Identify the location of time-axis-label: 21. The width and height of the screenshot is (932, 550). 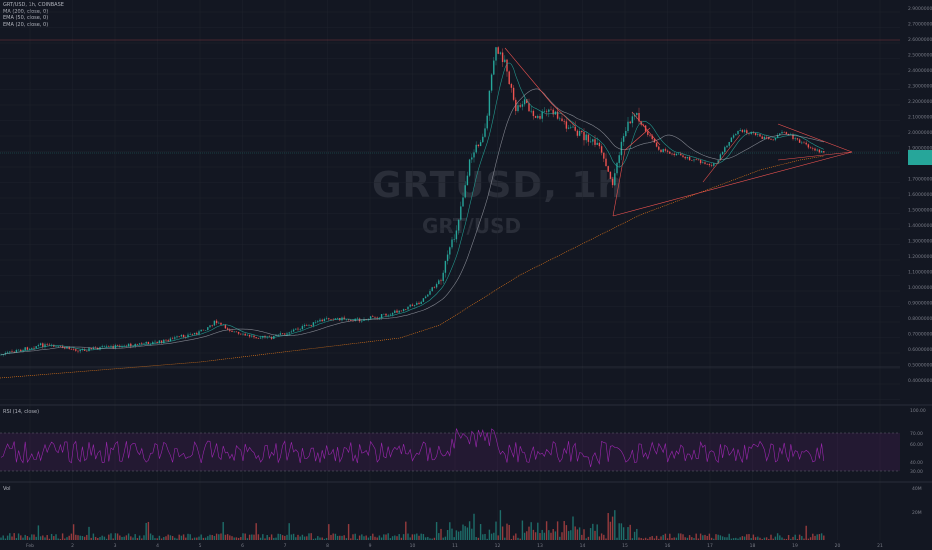
(880, 546).